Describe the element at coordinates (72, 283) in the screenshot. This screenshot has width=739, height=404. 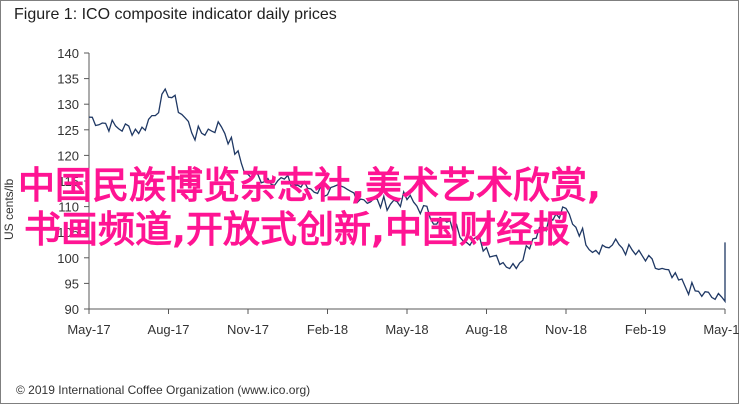
I see `y-tick-label: 95` at that location.